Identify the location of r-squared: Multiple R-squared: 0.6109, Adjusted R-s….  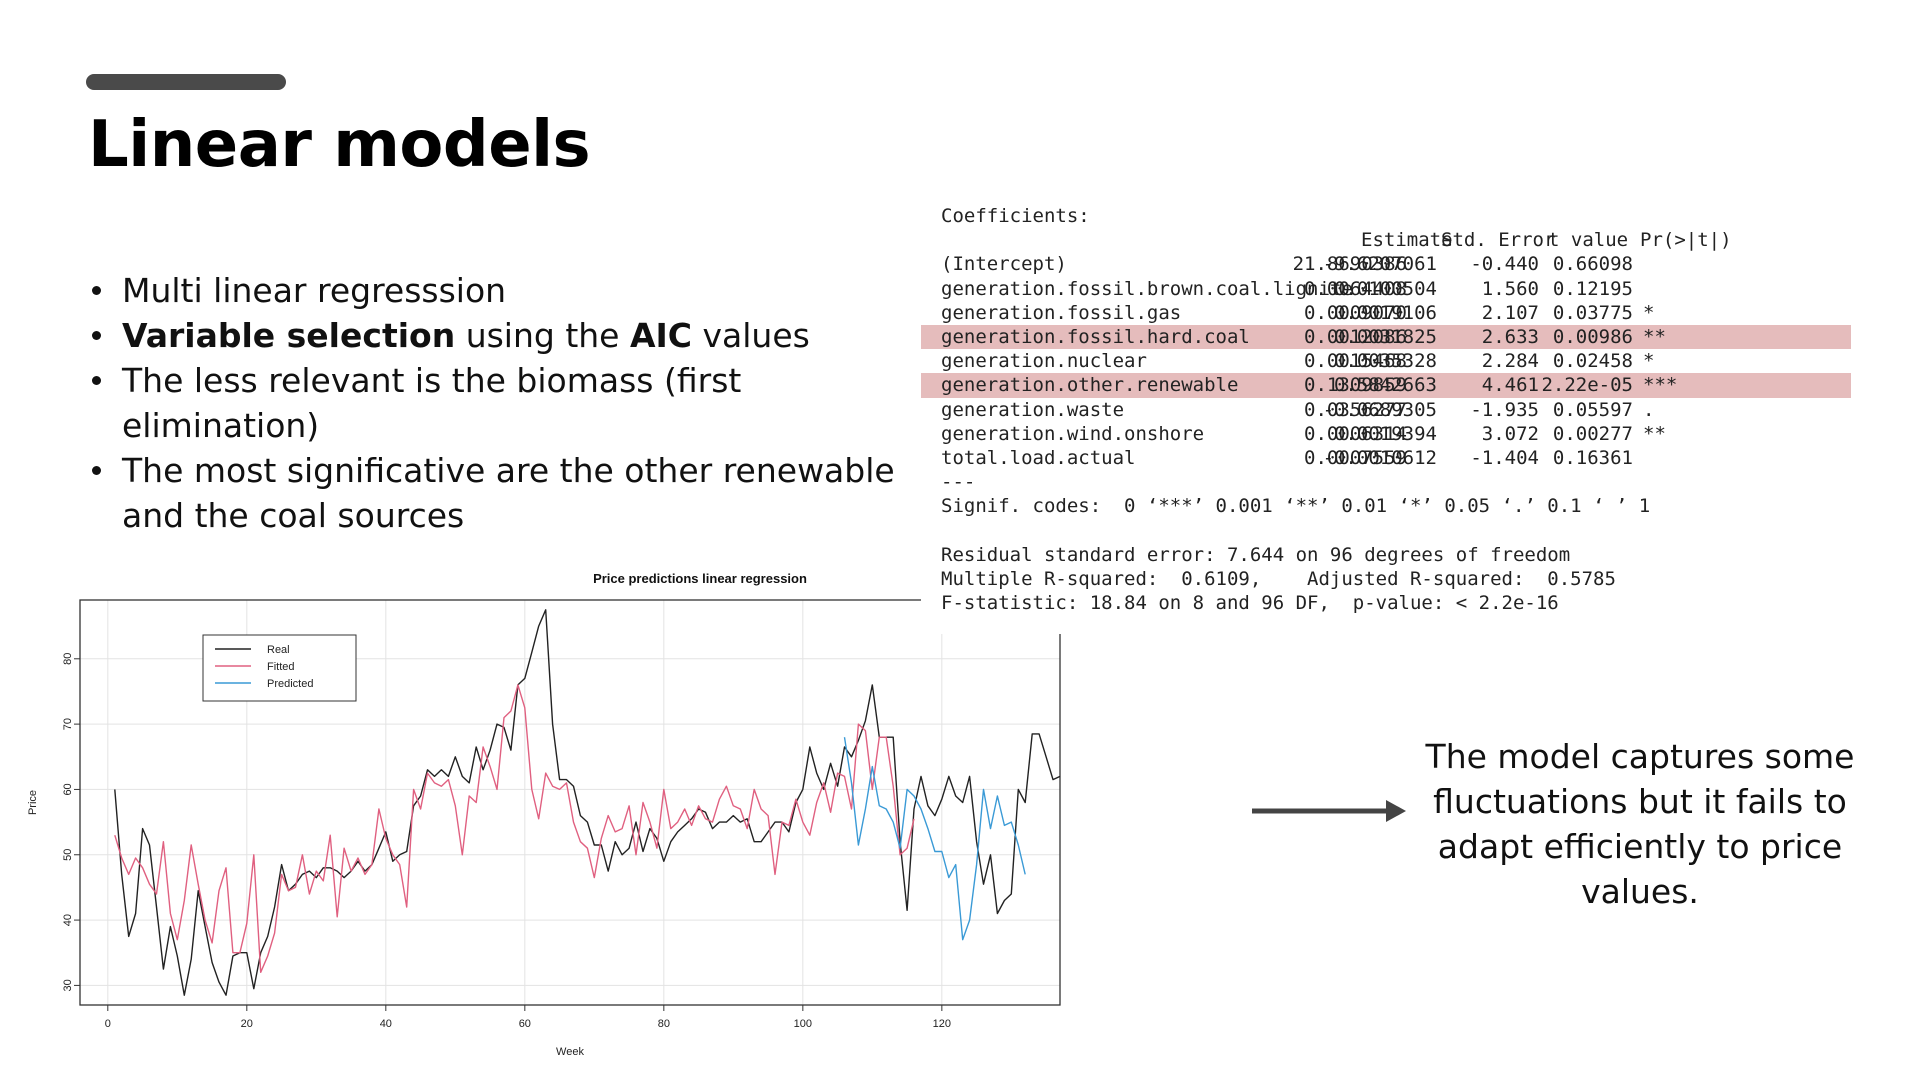
(1278, 578).